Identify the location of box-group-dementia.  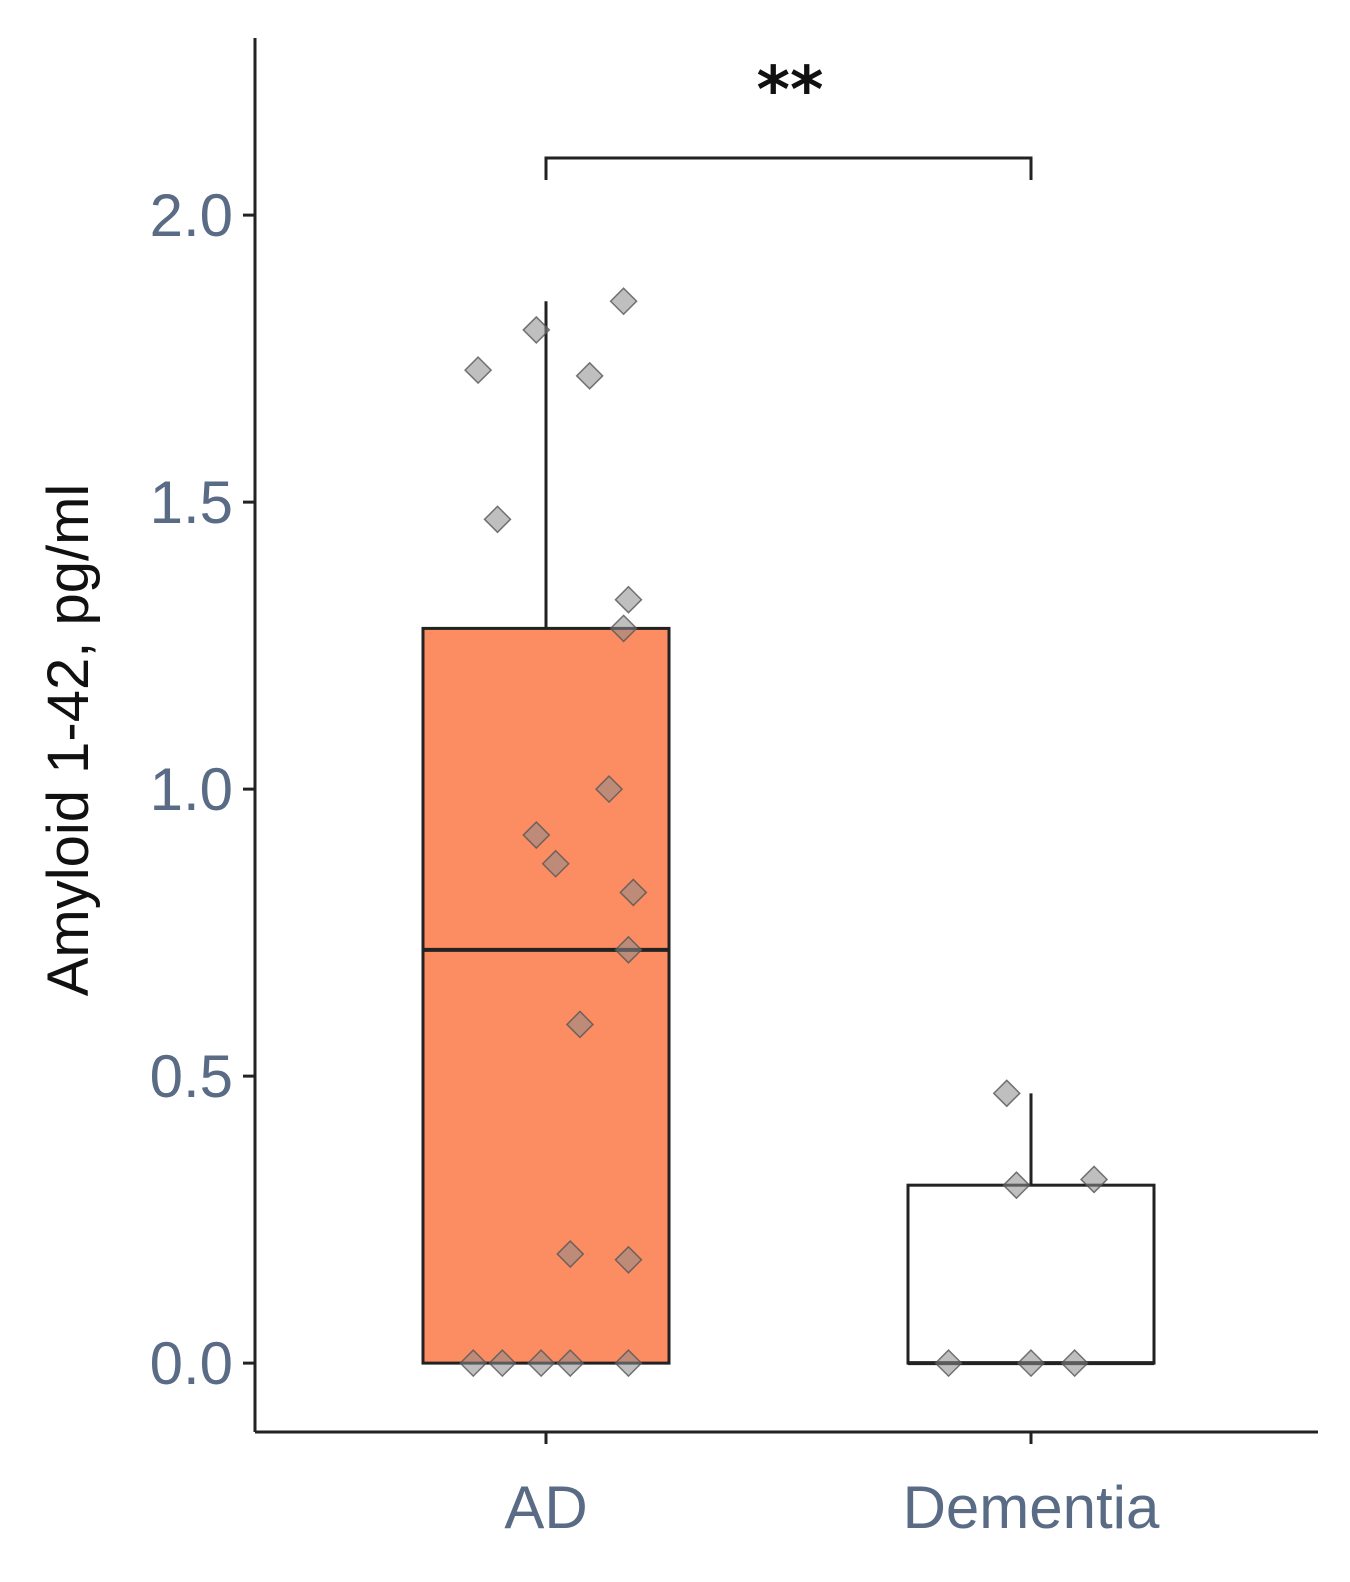
(1031, 1228).